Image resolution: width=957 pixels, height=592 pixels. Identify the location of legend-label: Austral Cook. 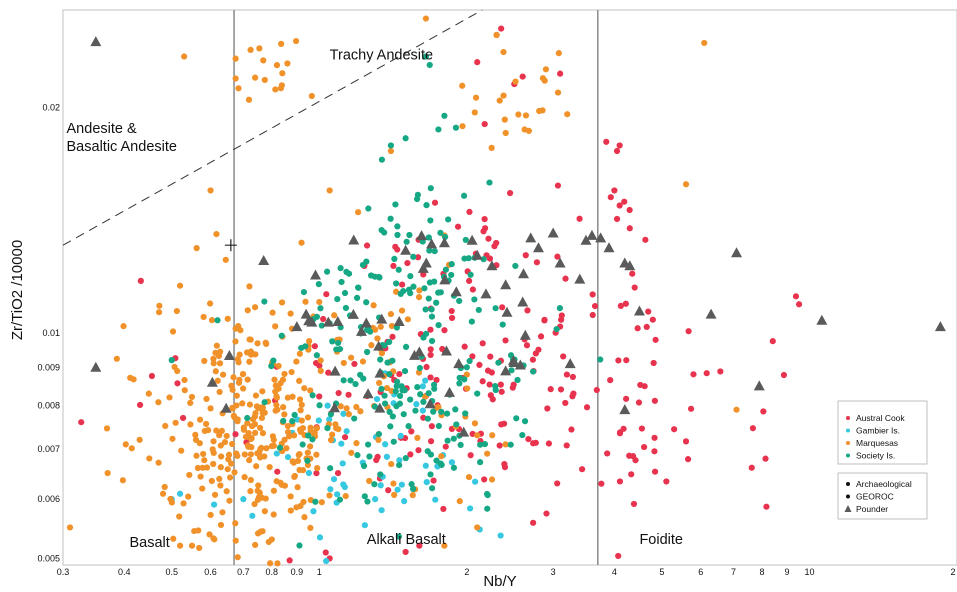
(880, 418).